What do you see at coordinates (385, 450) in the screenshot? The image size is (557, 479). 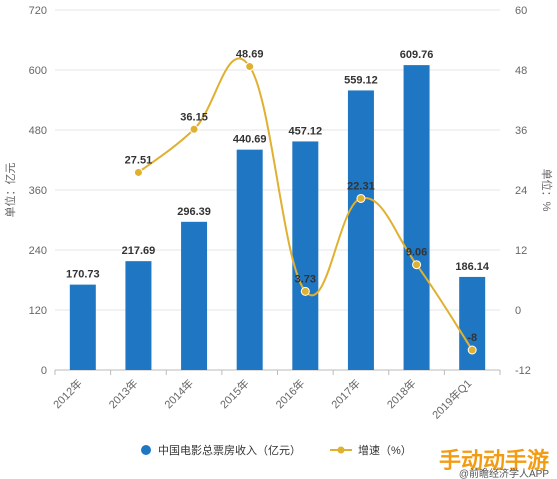 I see `legend-line-label: 增速（%）` at bounding box center [385, 450].